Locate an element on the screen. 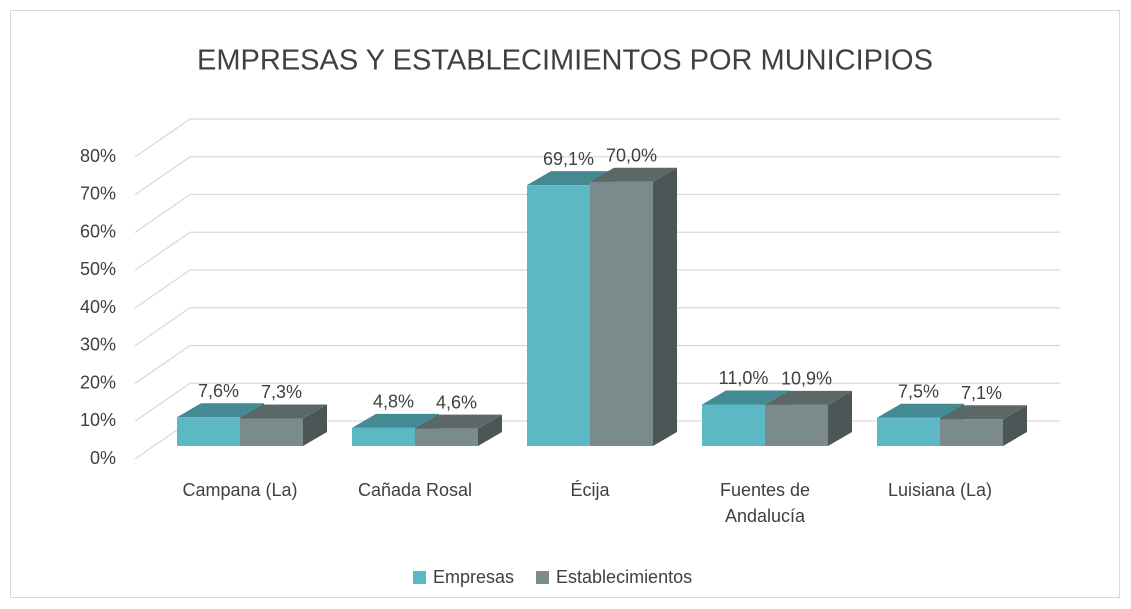 The image size is (1131, 609). value-label: 7,3% is located at coordinates (281, 392).